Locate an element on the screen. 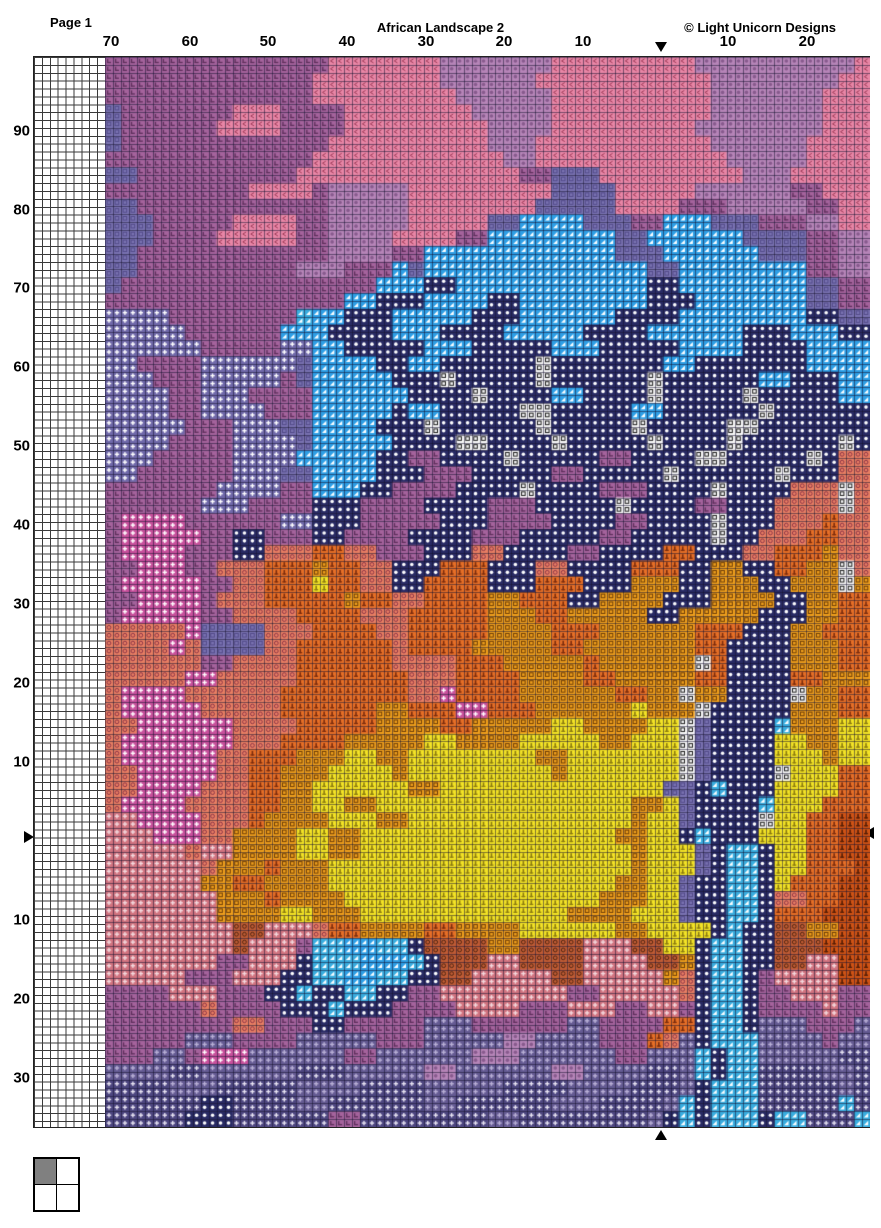  row-number-label: 50 is located at coordinates (21, 446).